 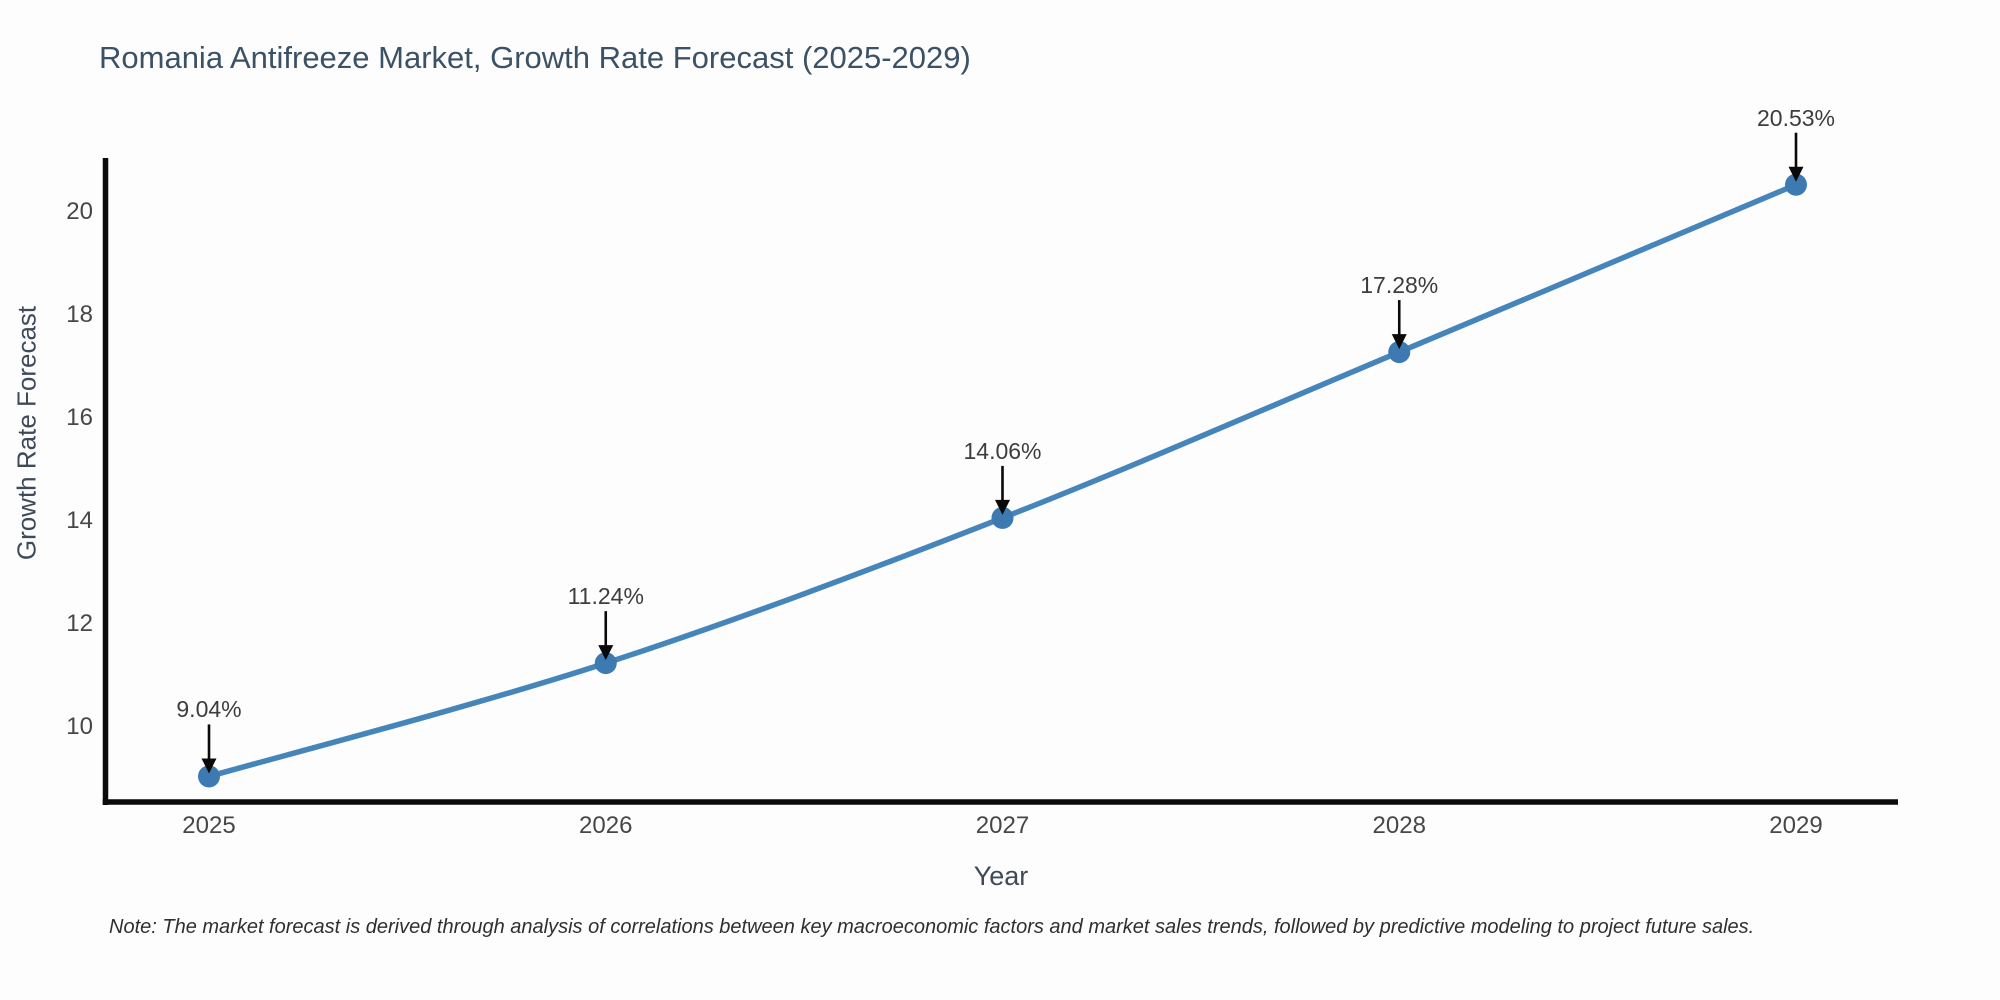 What do you see at coordinates (1000, 802) in the screenshot?
I see `x-axis-spine` at bounding box center [1000, 802].